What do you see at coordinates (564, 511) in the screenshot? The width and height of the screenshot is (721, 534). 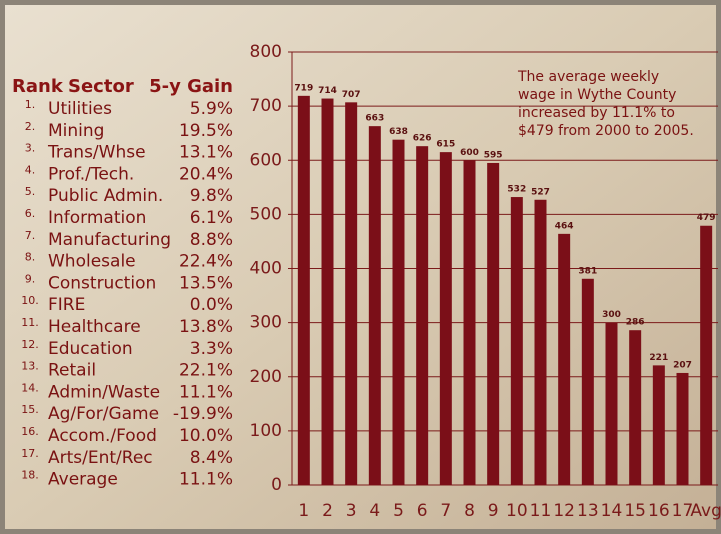 I see `x-tick-label: 12` at bounding box center [564, 511].